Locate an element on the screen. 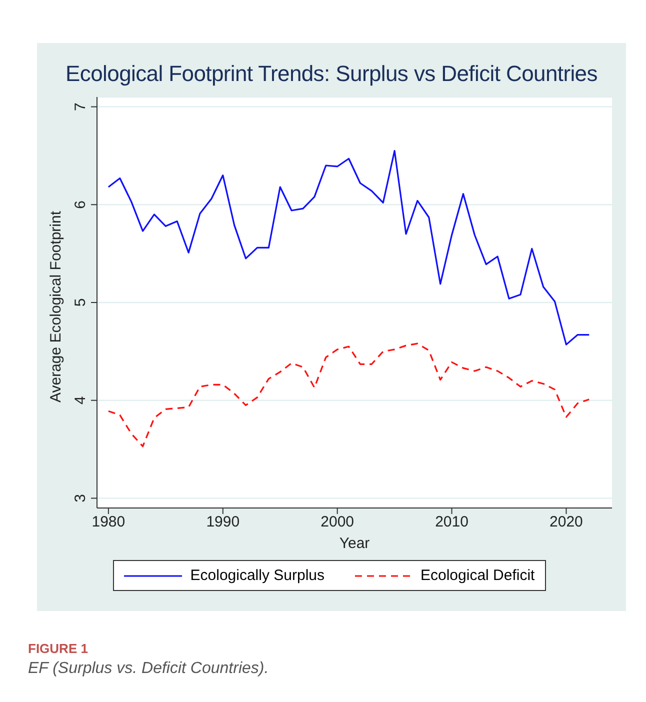 This screenshot has width=646, height=702. chart-title: Ecological Footprint Trends: Surplus vs Deficit Countries is located at coordinates (331, 74).